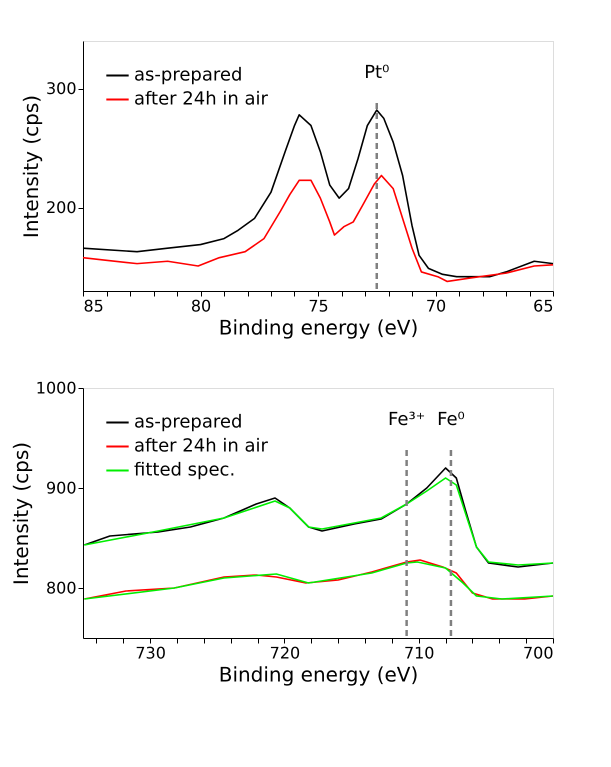  What do you see at coordinates (318, 228) in the screenshot?
I see `line-series` at bounding box center [318, 228].